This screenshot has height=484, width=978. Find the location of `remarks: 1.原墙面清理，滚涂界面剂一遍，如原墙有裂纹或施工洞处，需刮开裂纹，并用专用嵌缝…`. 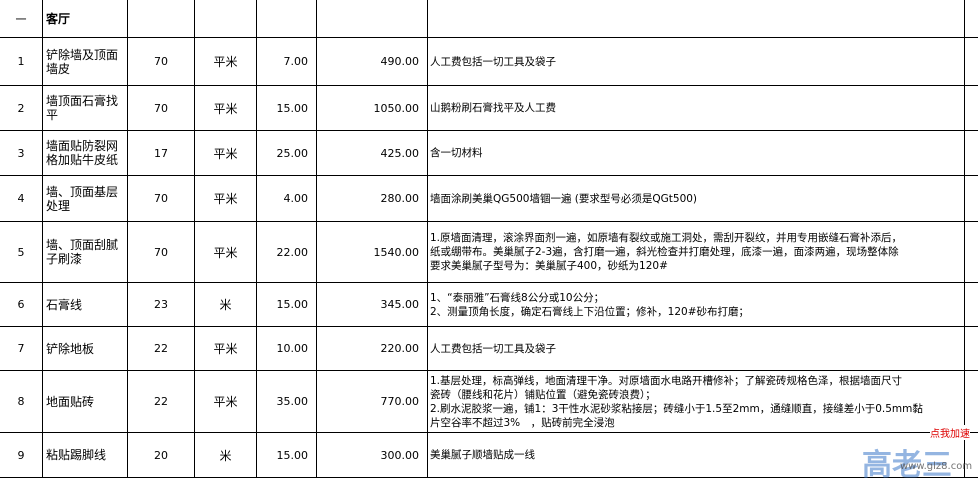

remarks: 1.原墙面清理，滚涂界面剂一遍，如原墙有裂纹或施工洞处，需刮开裂纹，并用专用嵌缝… is located at coordinates (696, 252).